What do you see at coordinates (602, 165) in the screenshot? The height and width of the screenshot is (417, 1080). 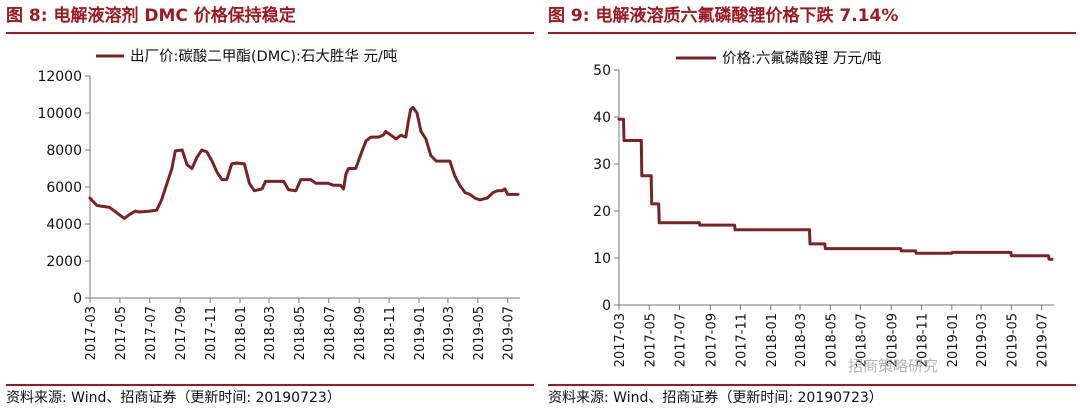 I see `y-tick-label: 30` at bounding box center [602, 165].